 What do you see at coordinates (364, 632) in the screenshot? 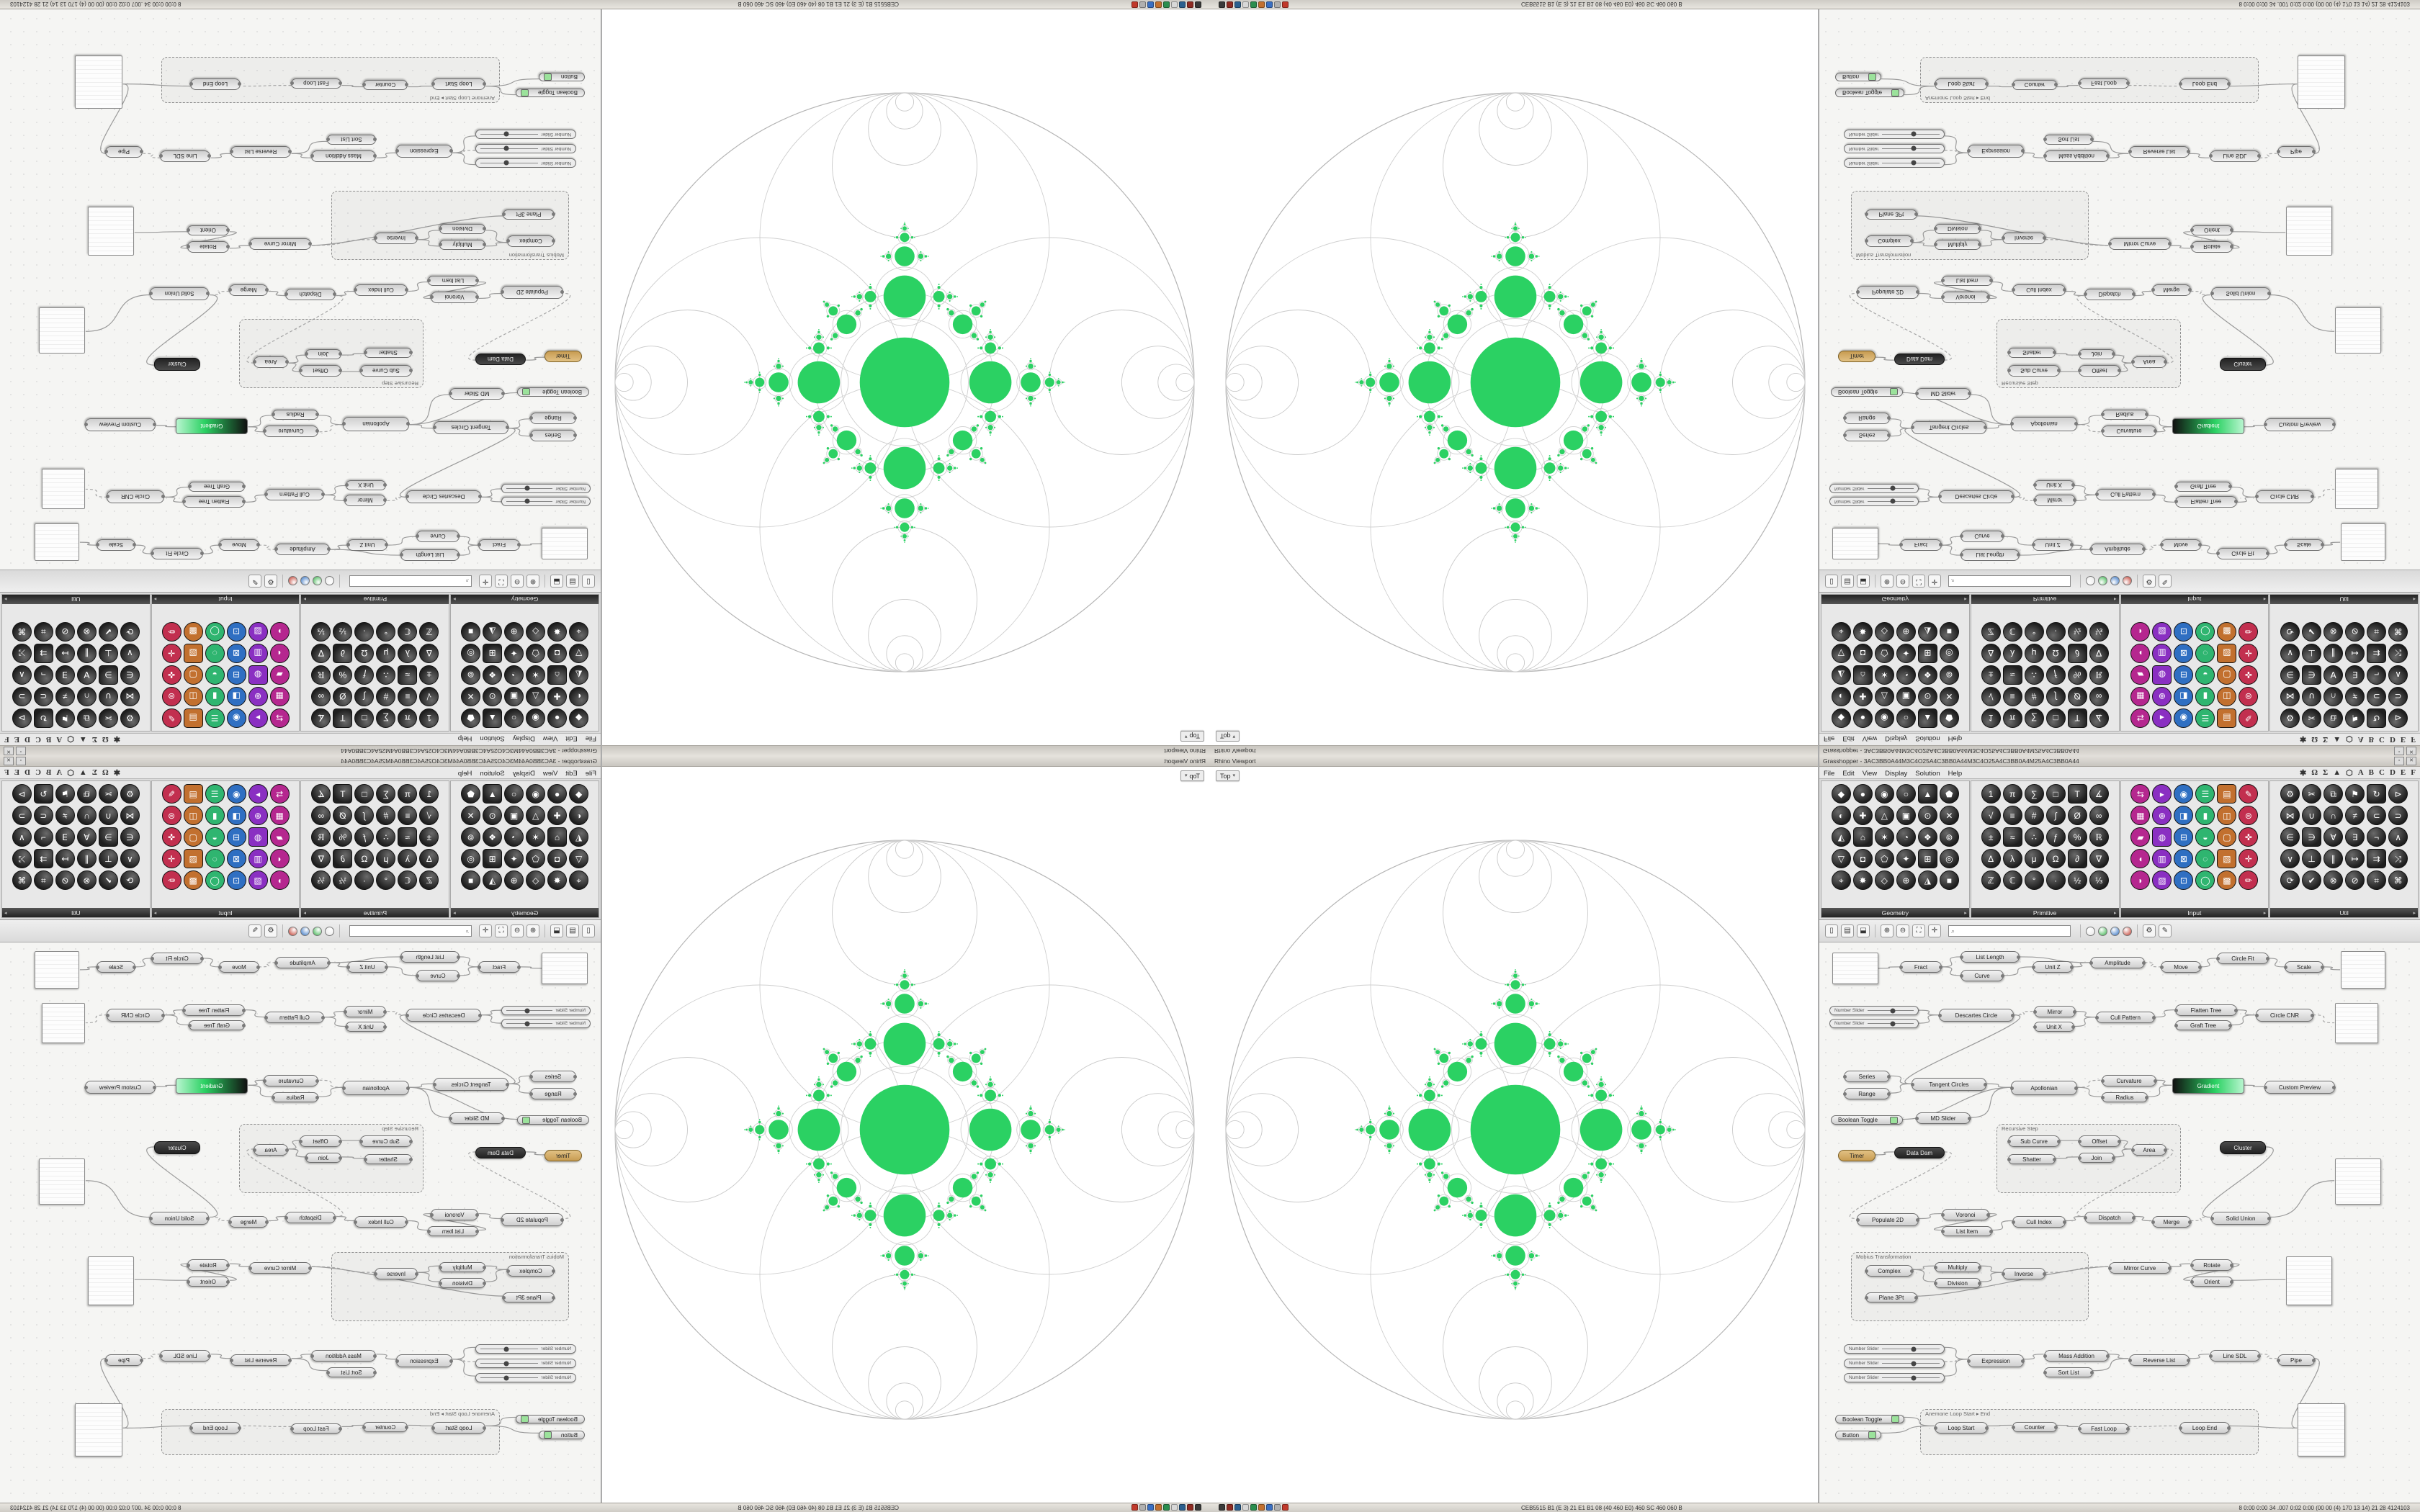
I see `component-icon: ·` at bounding box center [364, 632].